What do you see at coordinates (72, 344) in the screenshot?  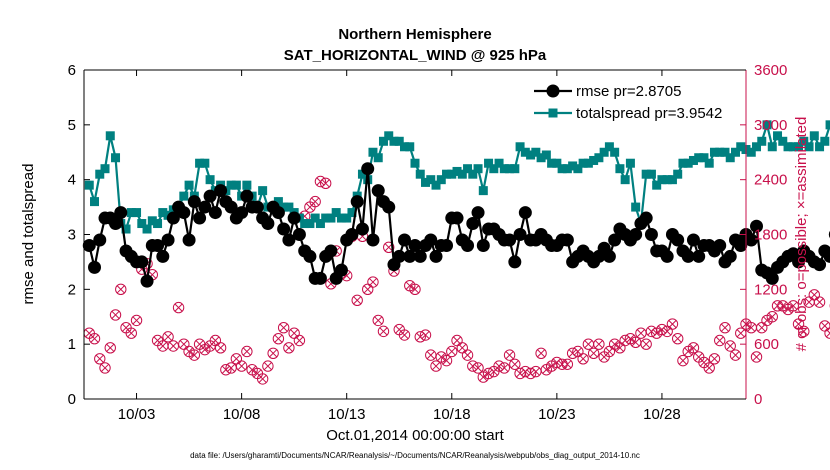 I see `y-left-tick-label: 1` at bounding box center [72, 344].